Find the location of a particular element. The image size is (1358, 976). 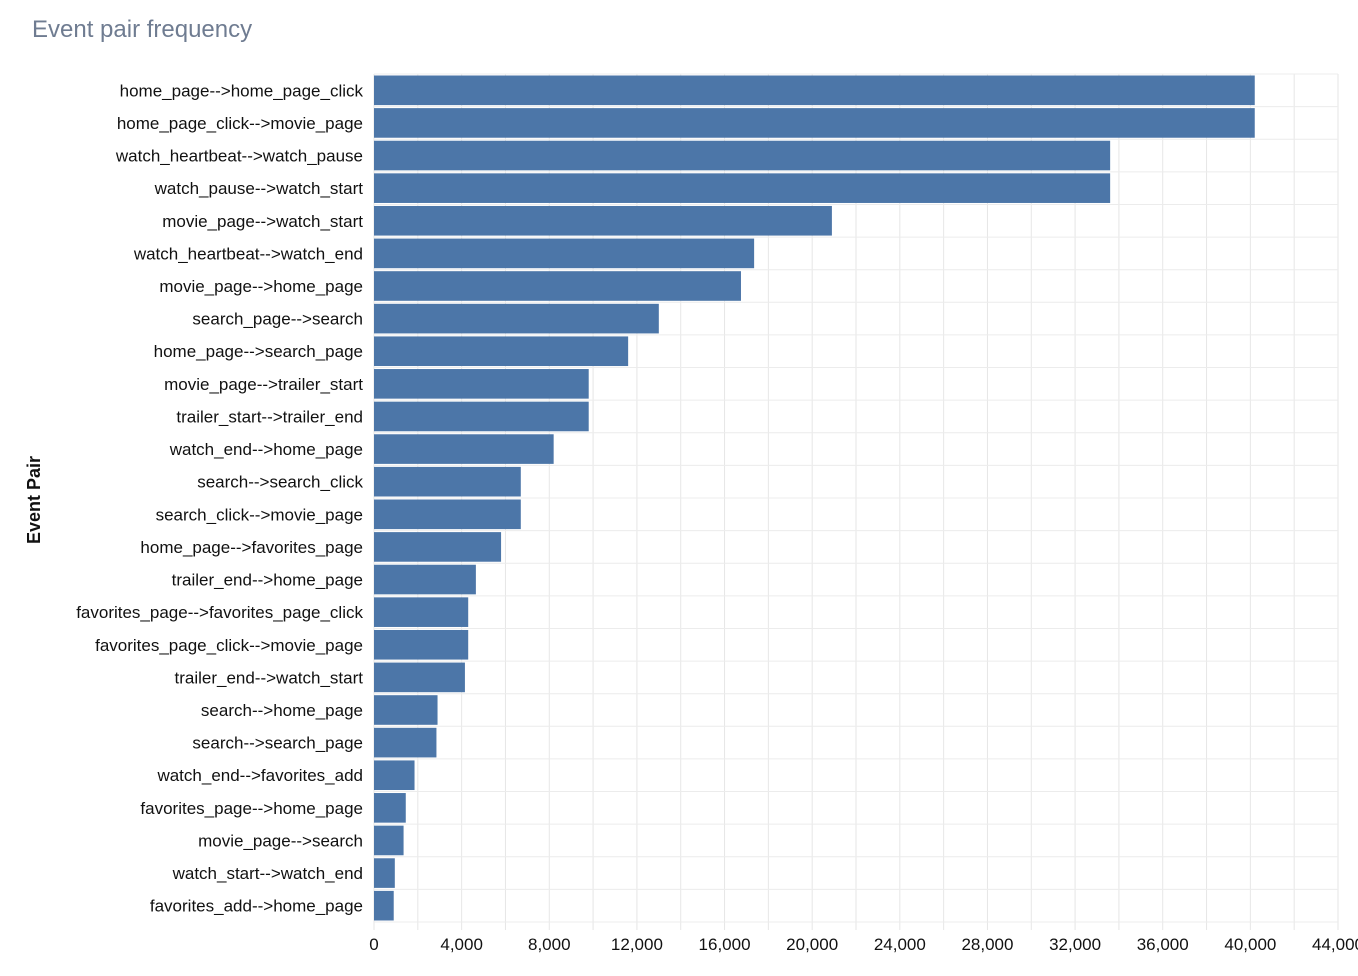

category-label: movie_page-->watch_start is located at coordinates (262, 221).